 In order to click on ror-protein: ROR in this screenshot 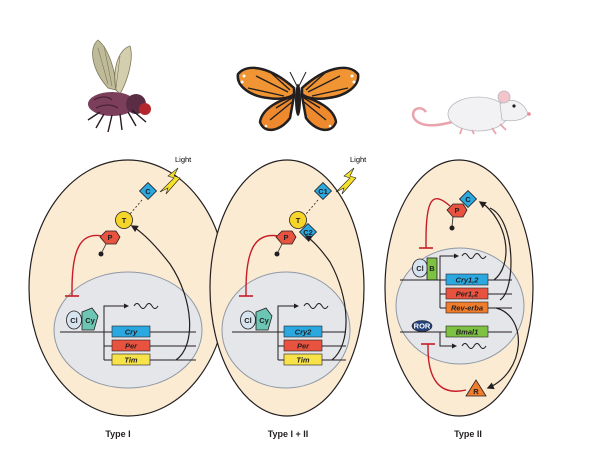, I will do `click(422, 326)`.